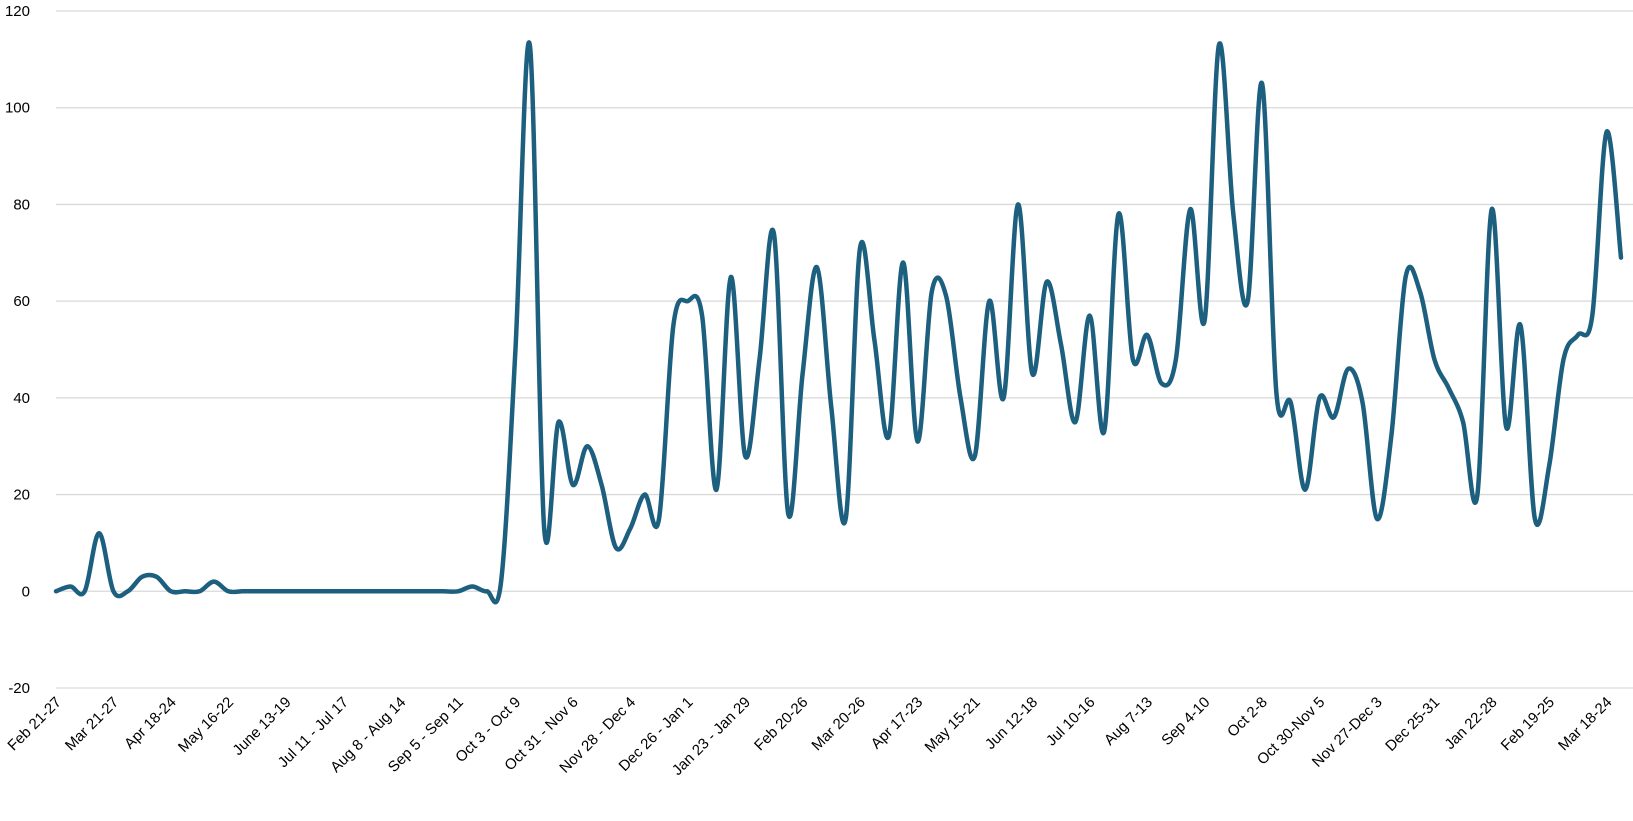 The image size is (1633, 821). Describe the element at coordinates (1128, 721) in the screenshot. I see `x-tick-label: Aug 7-13` at that location.